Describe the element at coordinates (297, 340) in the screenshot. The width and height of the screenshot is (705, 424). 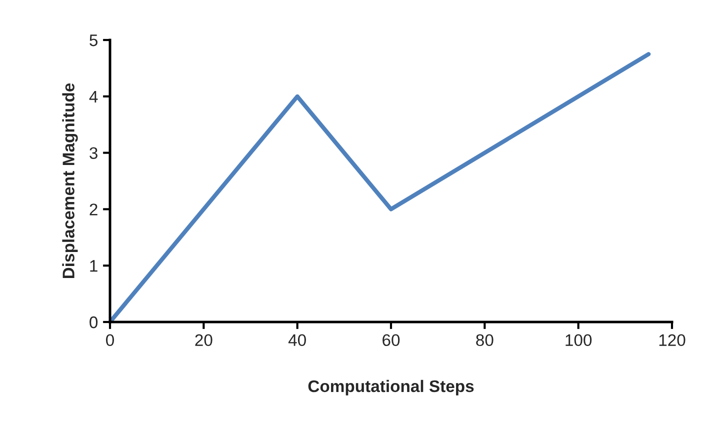
I see `x-tick-label: 40` at that location.